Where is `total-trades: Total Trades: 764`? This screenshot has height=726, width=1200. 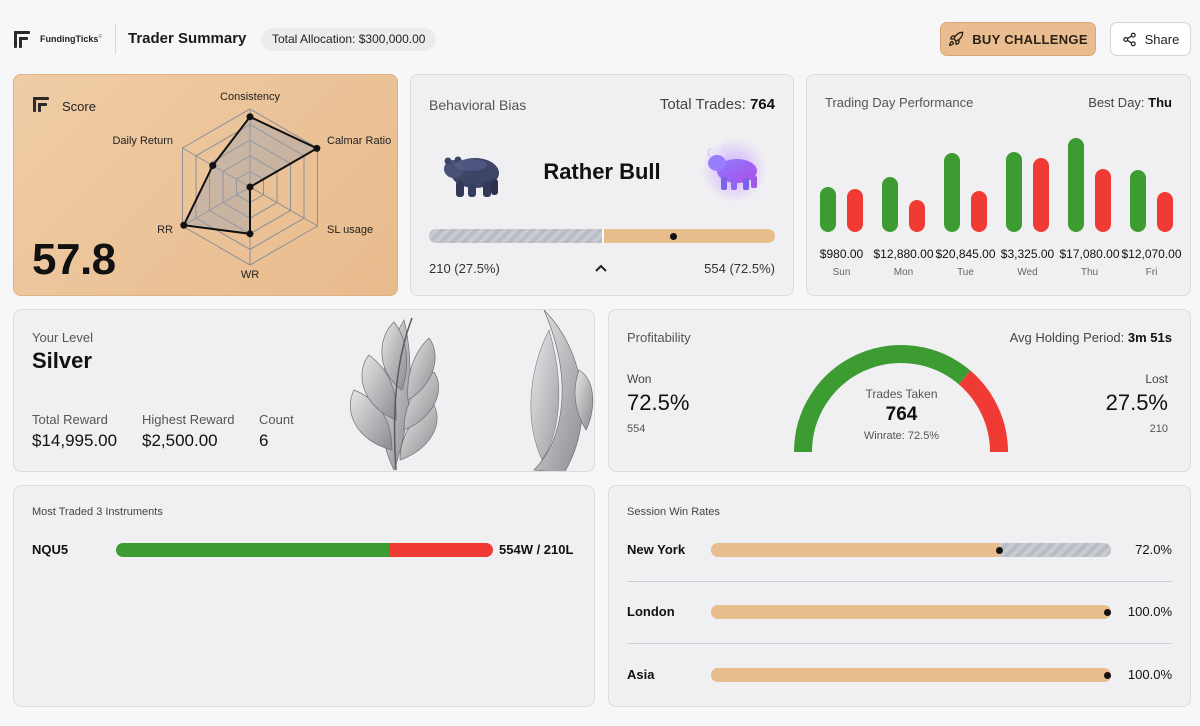 total-trades: Total Trades: 764 is located at coordinates (717, 104).